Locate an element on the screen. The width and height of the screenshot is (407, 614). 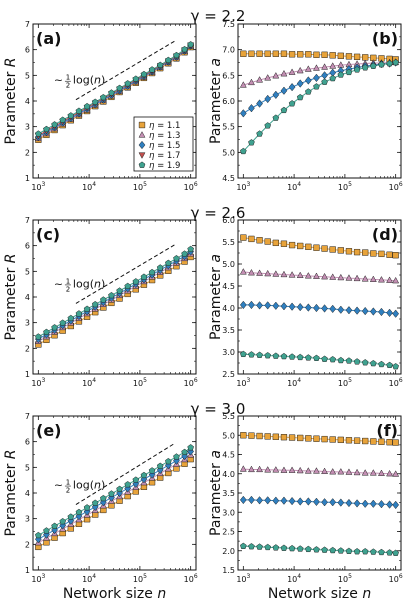
panel-label: (f) is located at coordinates (387, 430).